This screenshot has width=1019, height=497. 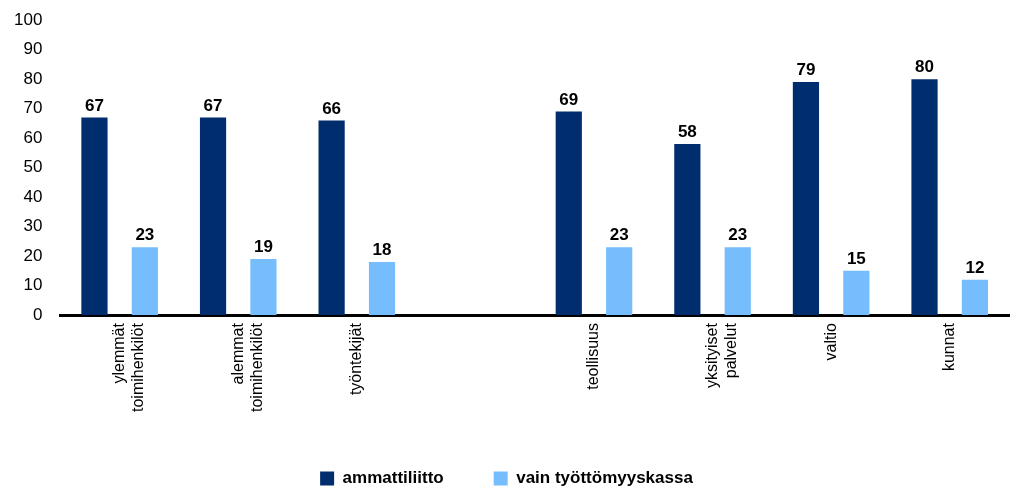 I want to click on y-tick-label: 40, so click(x=33, y=196).